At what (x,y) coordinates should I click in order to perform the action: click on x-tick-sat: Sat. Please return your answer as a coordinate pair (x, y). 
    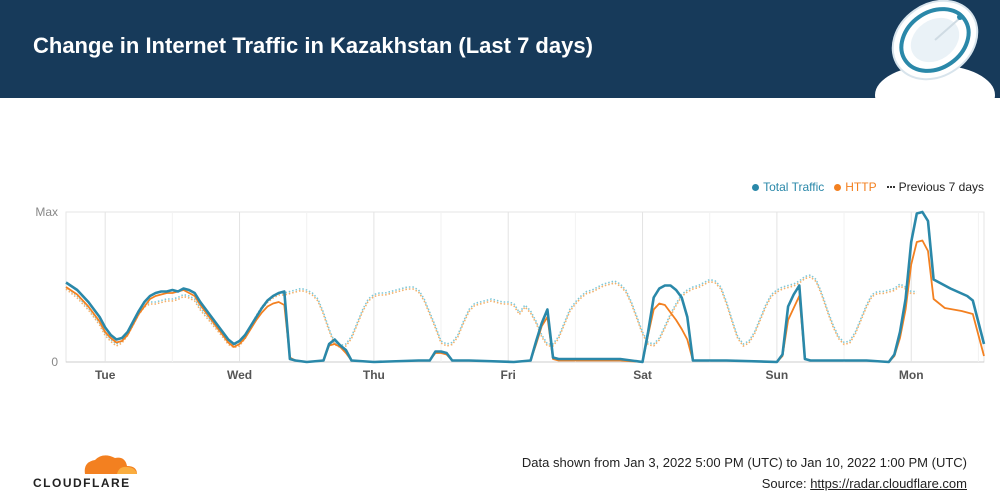
    Looking at the image, I should click on (642, 375).